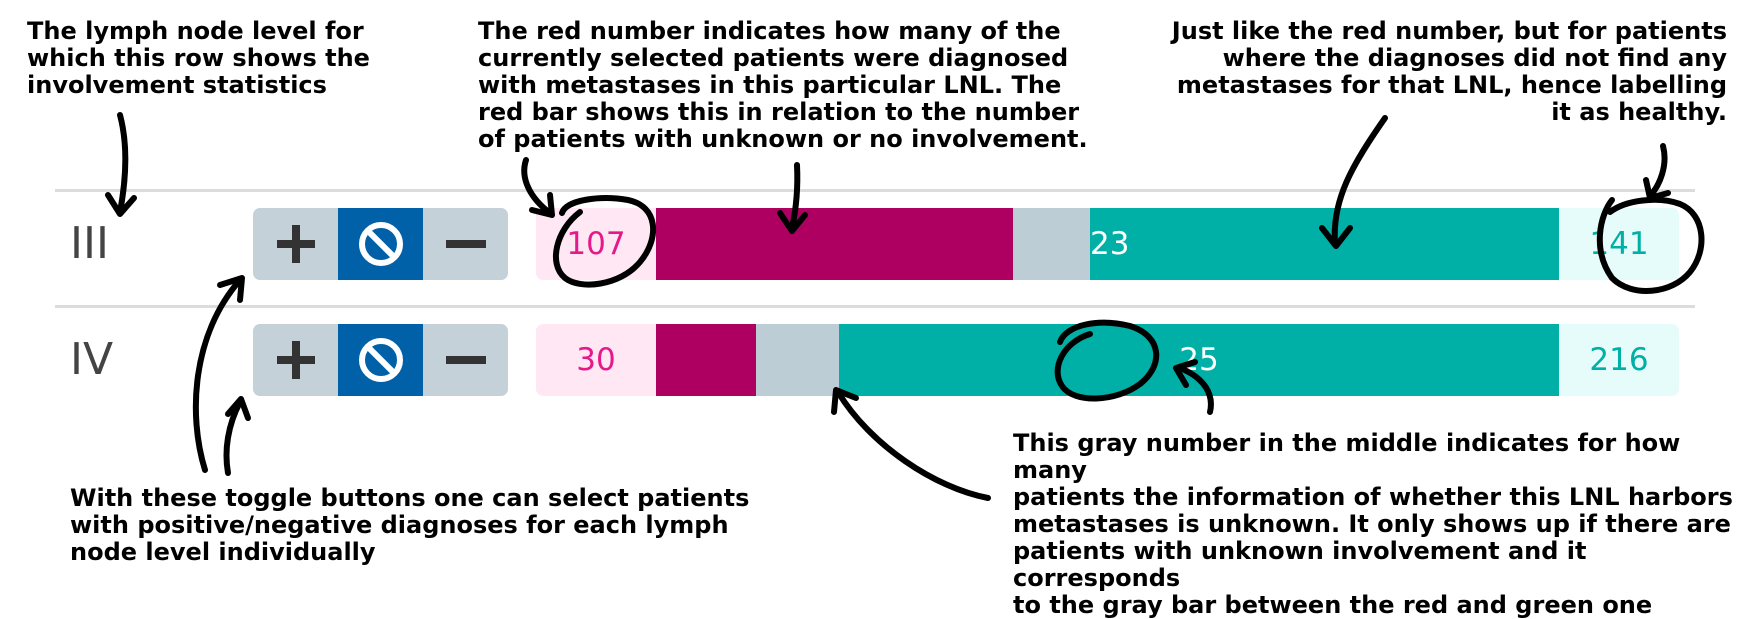  I want to click on unknown-count: 25, so click(1199, 360).